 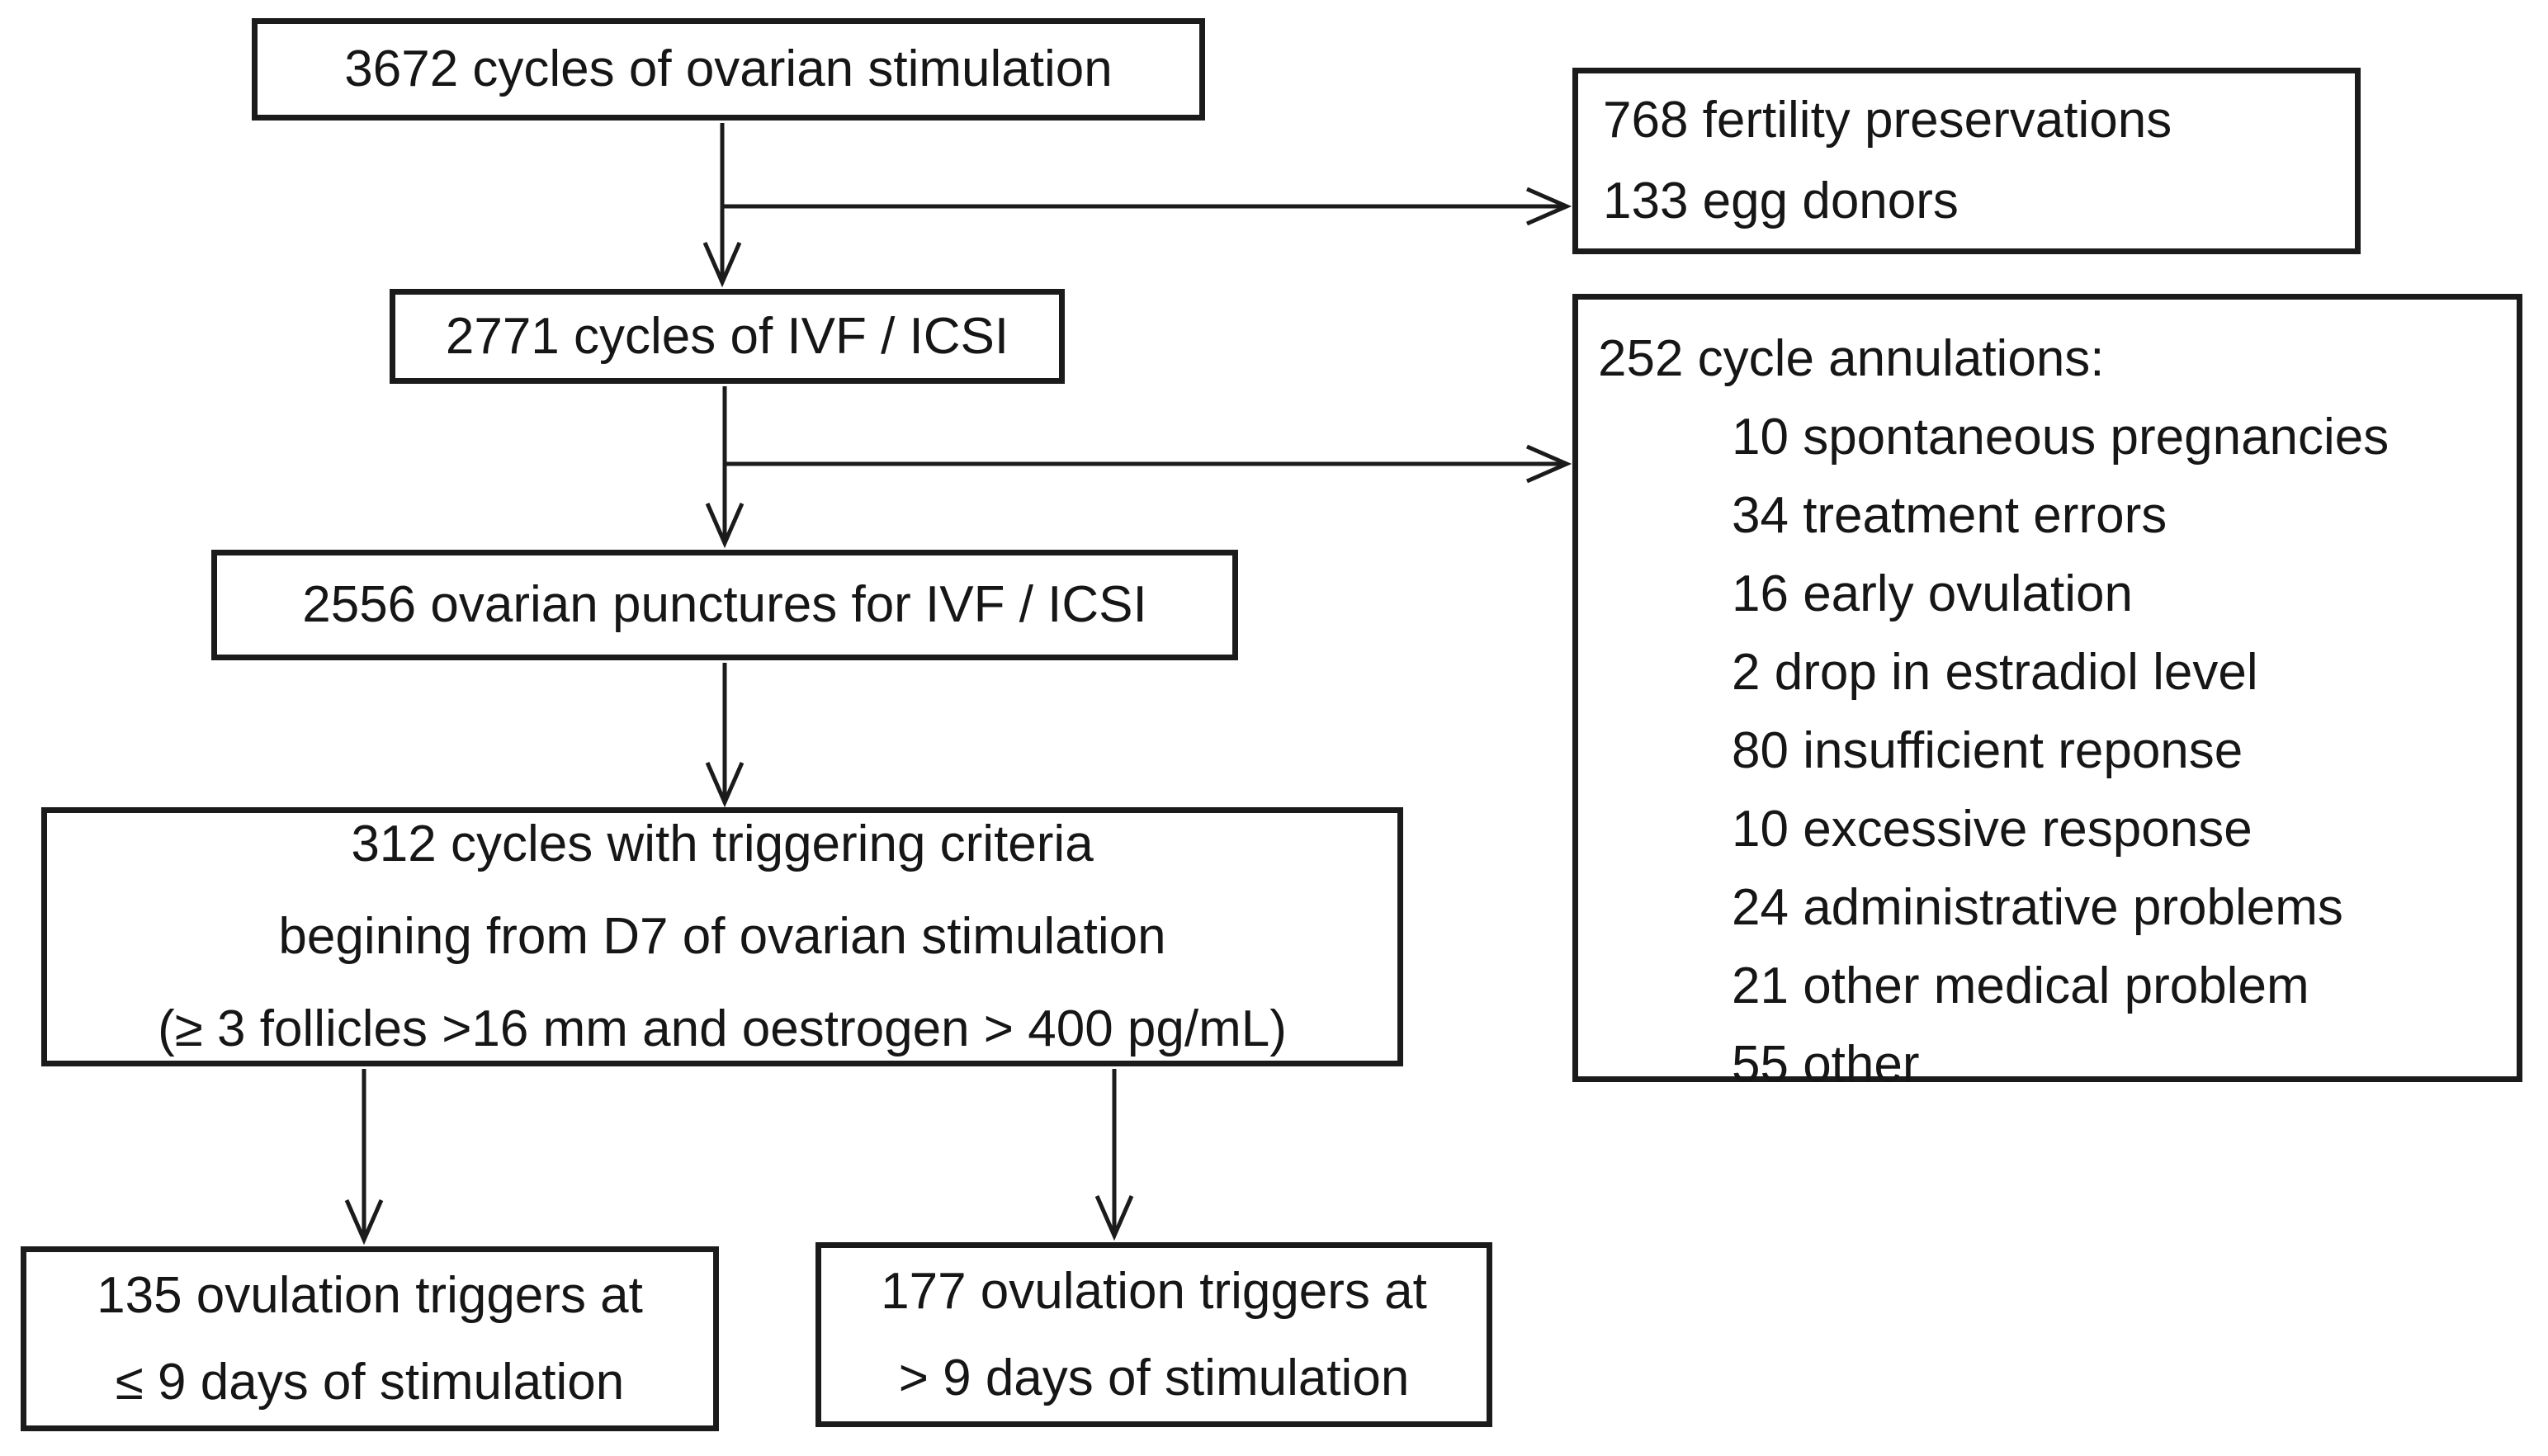 What do you see at coordinates (1781, 201) in the screenshot?
I see `egg-donors-label: 133 egg donors` at bounding box center [1781, 201].